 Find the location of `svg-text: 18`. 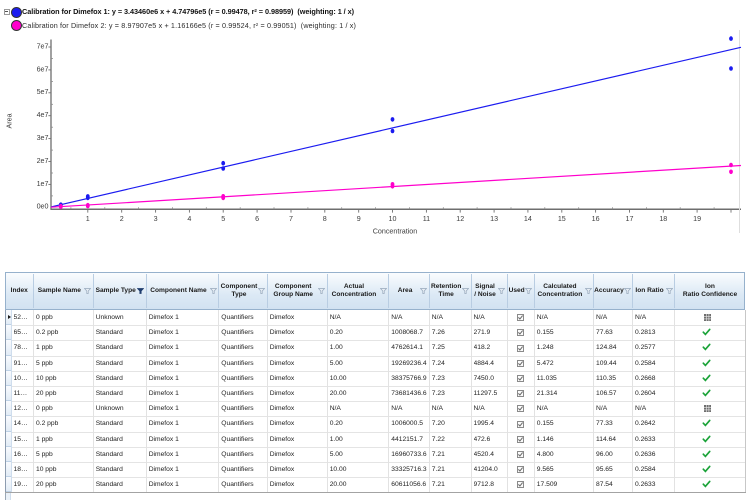

svg-text: 18 is located at coordinates (663, 219).